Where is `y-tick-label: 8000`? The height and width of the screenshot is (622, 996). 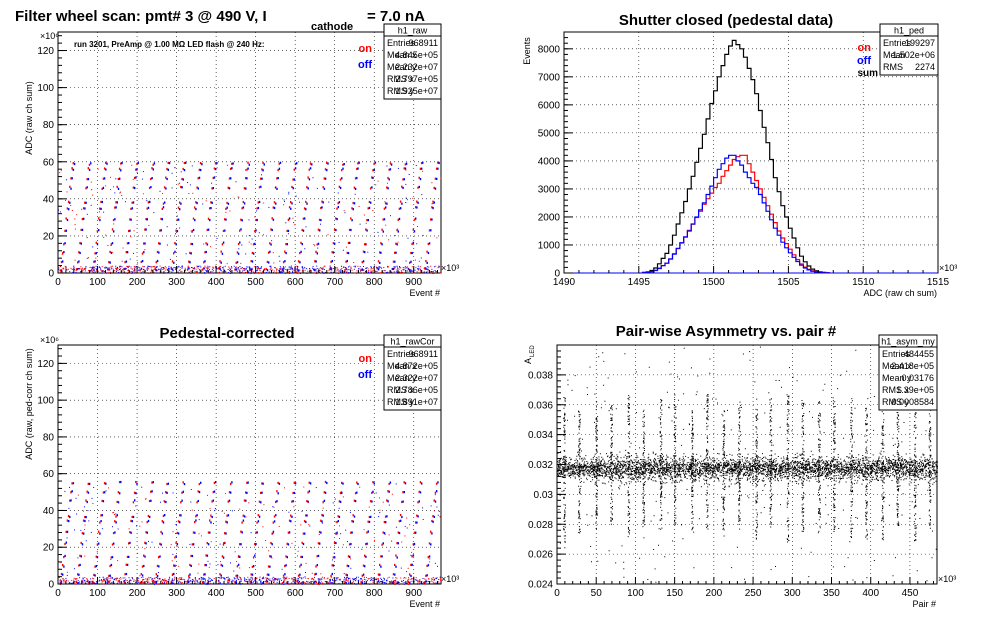
y-tick-label: 8000 is located at coordinates (549, 49).